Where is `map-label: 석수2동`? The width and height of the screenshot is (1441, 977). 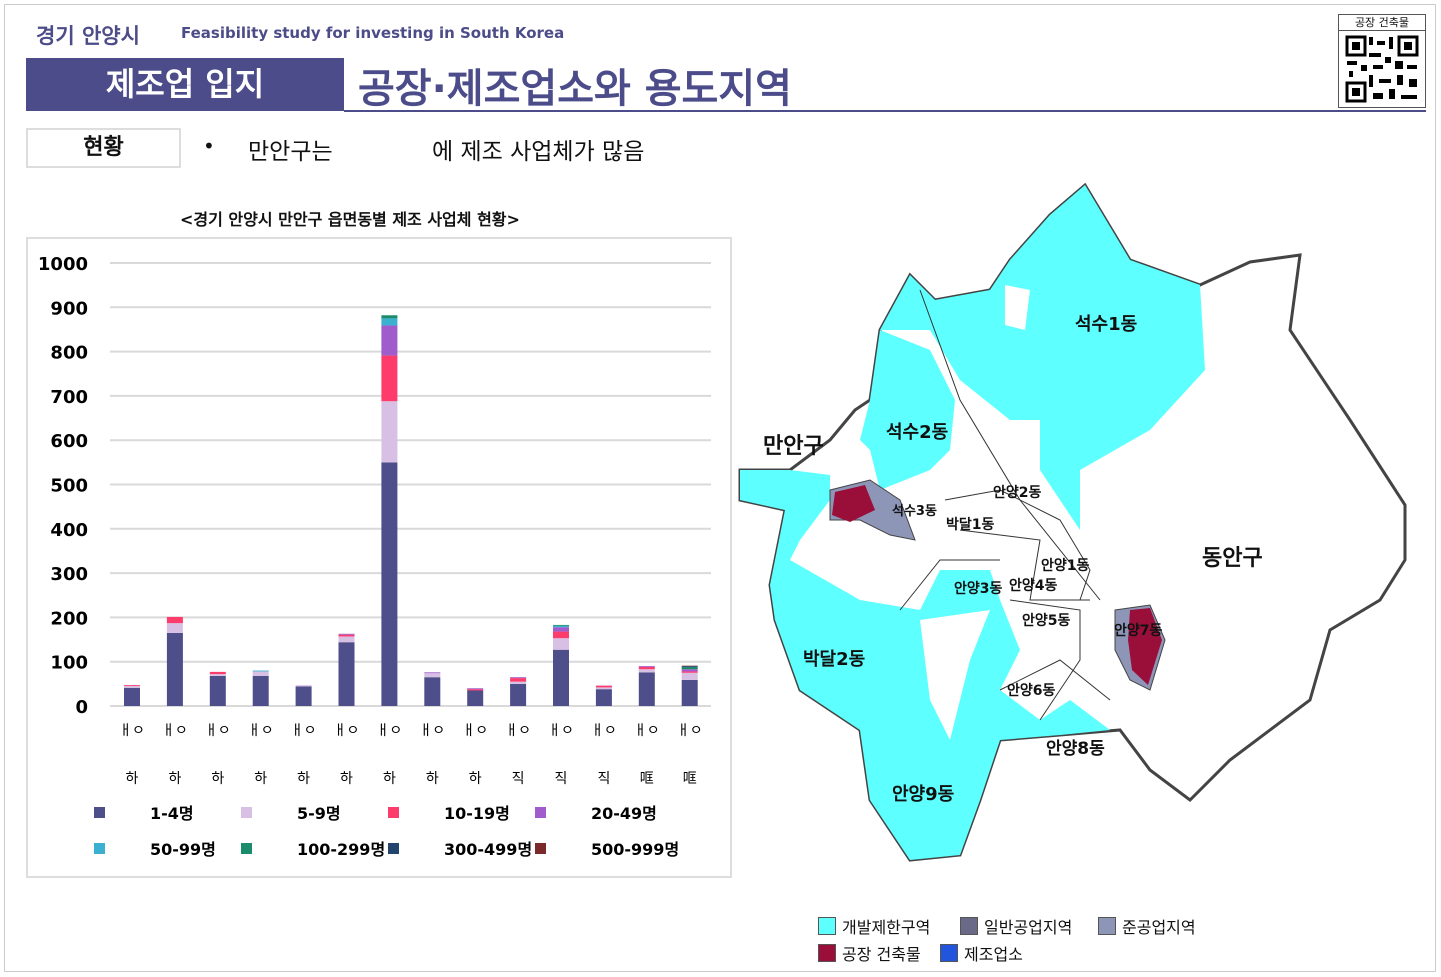
map-label: 석수2동 is located at coordinates (917, 432).